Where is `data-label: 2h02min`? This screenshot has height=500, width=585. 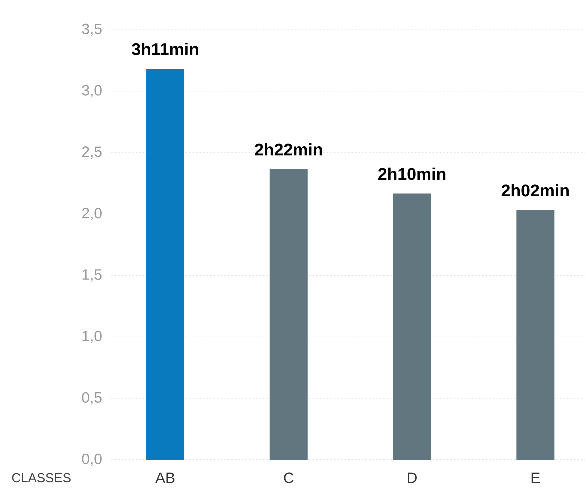
data-label: 2h02min is located at coordinates (535, 190).